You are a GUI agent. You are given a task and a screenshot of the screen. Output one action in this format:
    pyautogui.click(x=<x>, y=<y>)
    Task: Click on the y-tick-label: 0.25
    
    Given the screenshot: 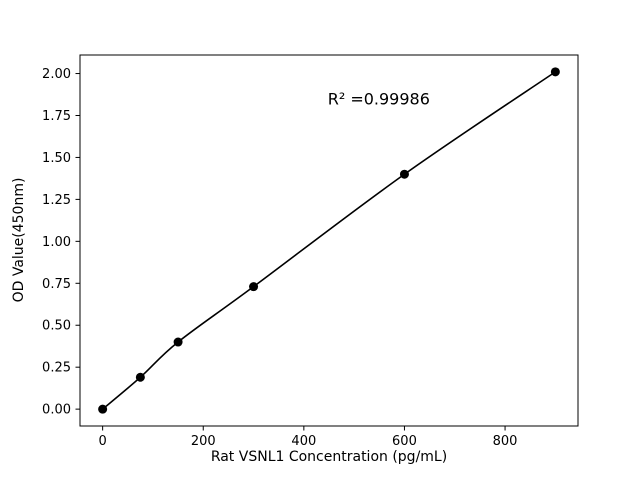 What is the action you would take?
    pyautogui.click(x=56, y=368)
    